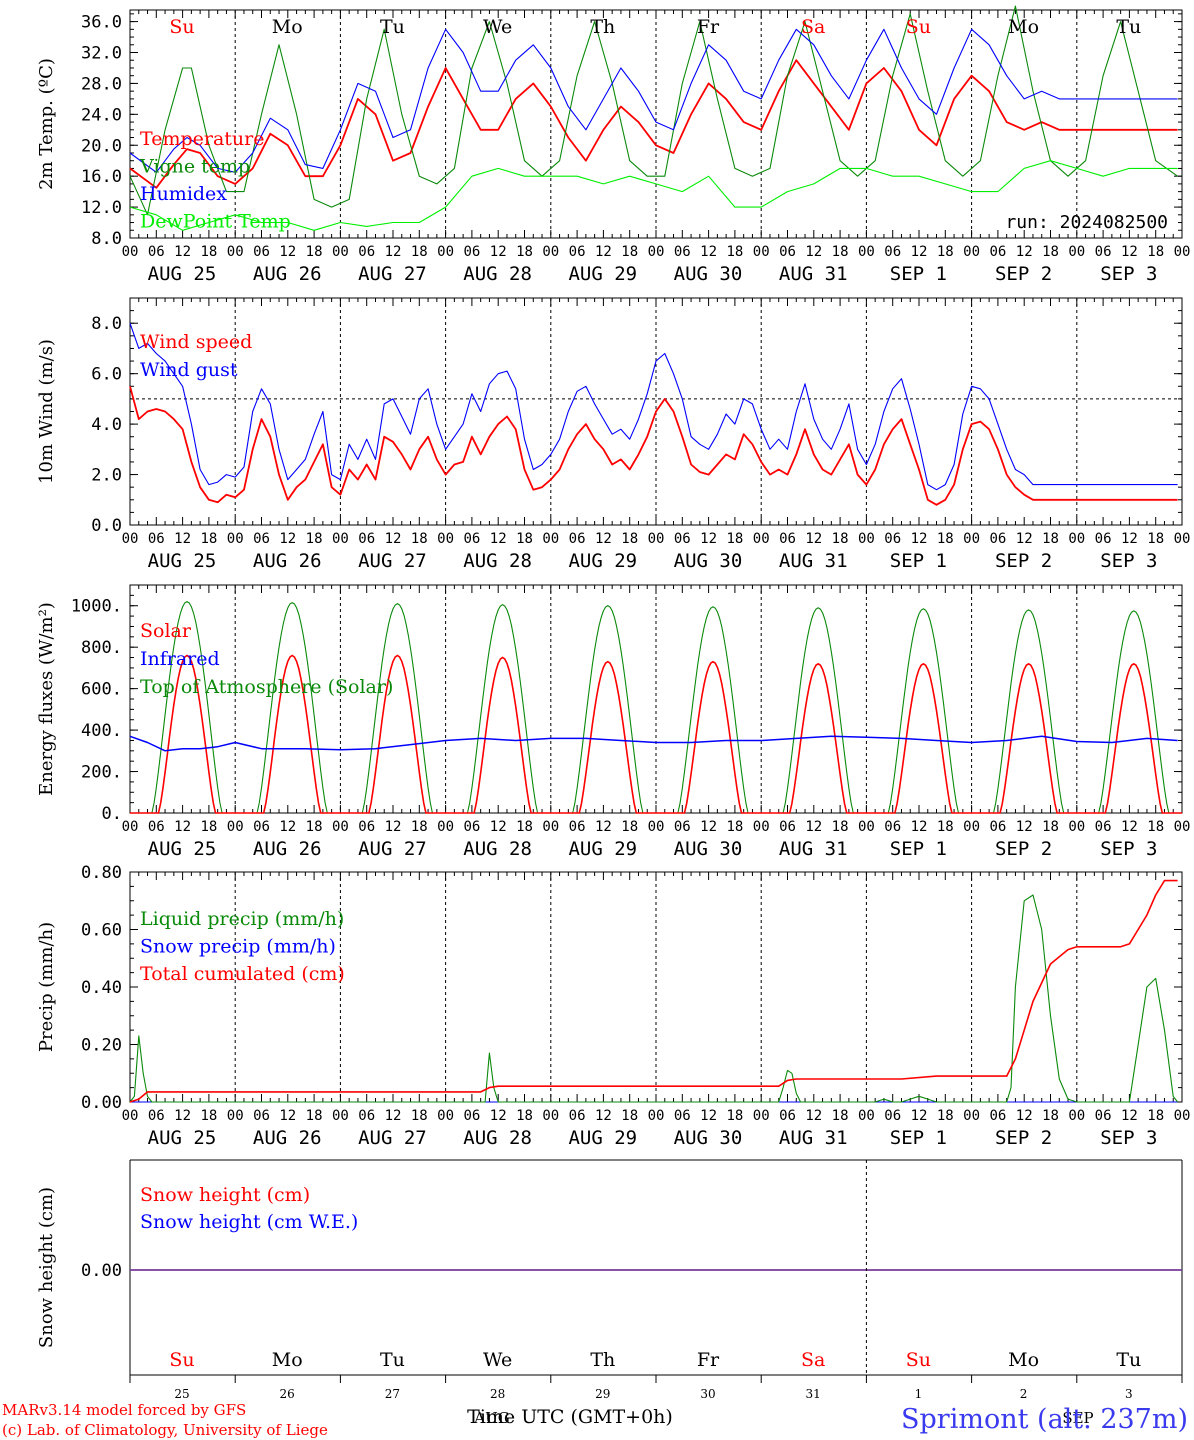 This screenshot has width=1194, height=1440. I want to click on x-date-label: SEP 1, so click(918, 561).